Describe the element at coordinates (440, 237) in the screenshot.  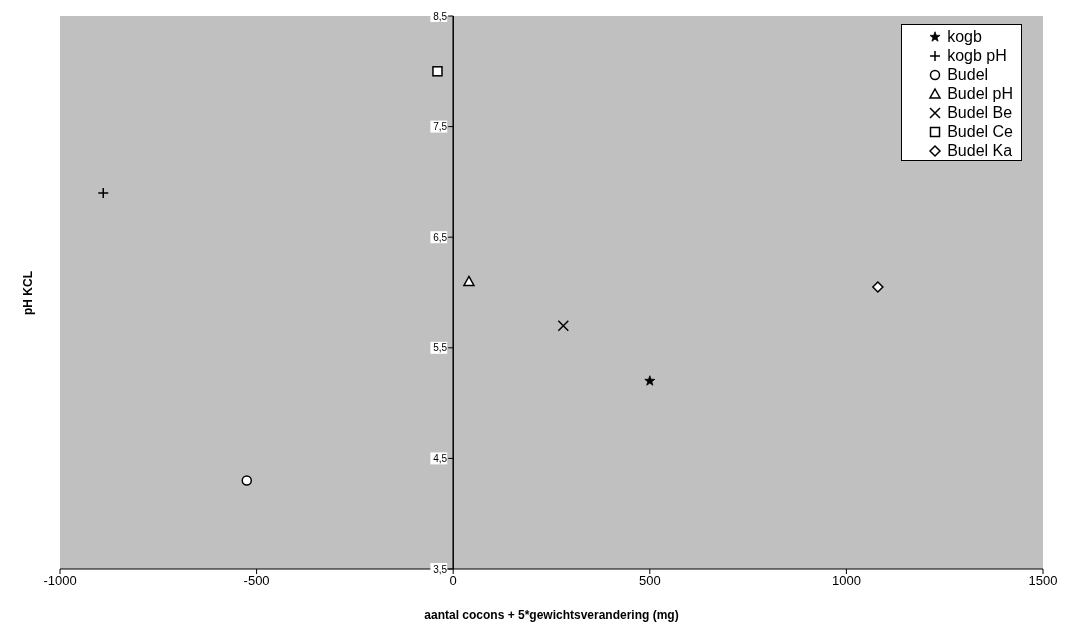
I see `y-tick-label: 6,5` at that location.